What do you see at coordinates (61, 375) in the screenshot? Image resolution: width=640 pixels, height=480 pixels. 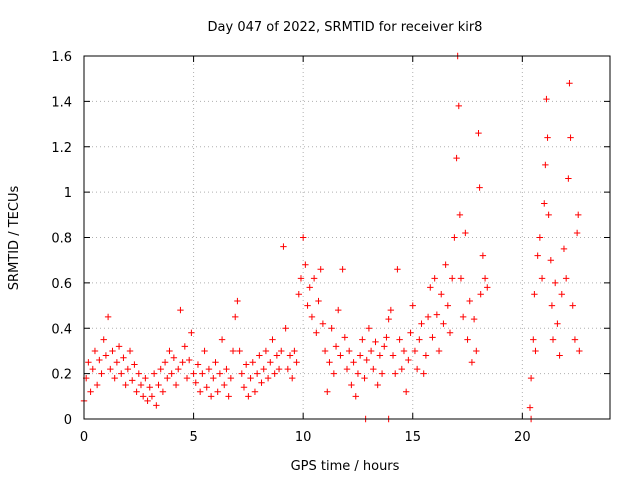 I see `y-tick-label-1: 0.2` at bounding box center [61, 375].